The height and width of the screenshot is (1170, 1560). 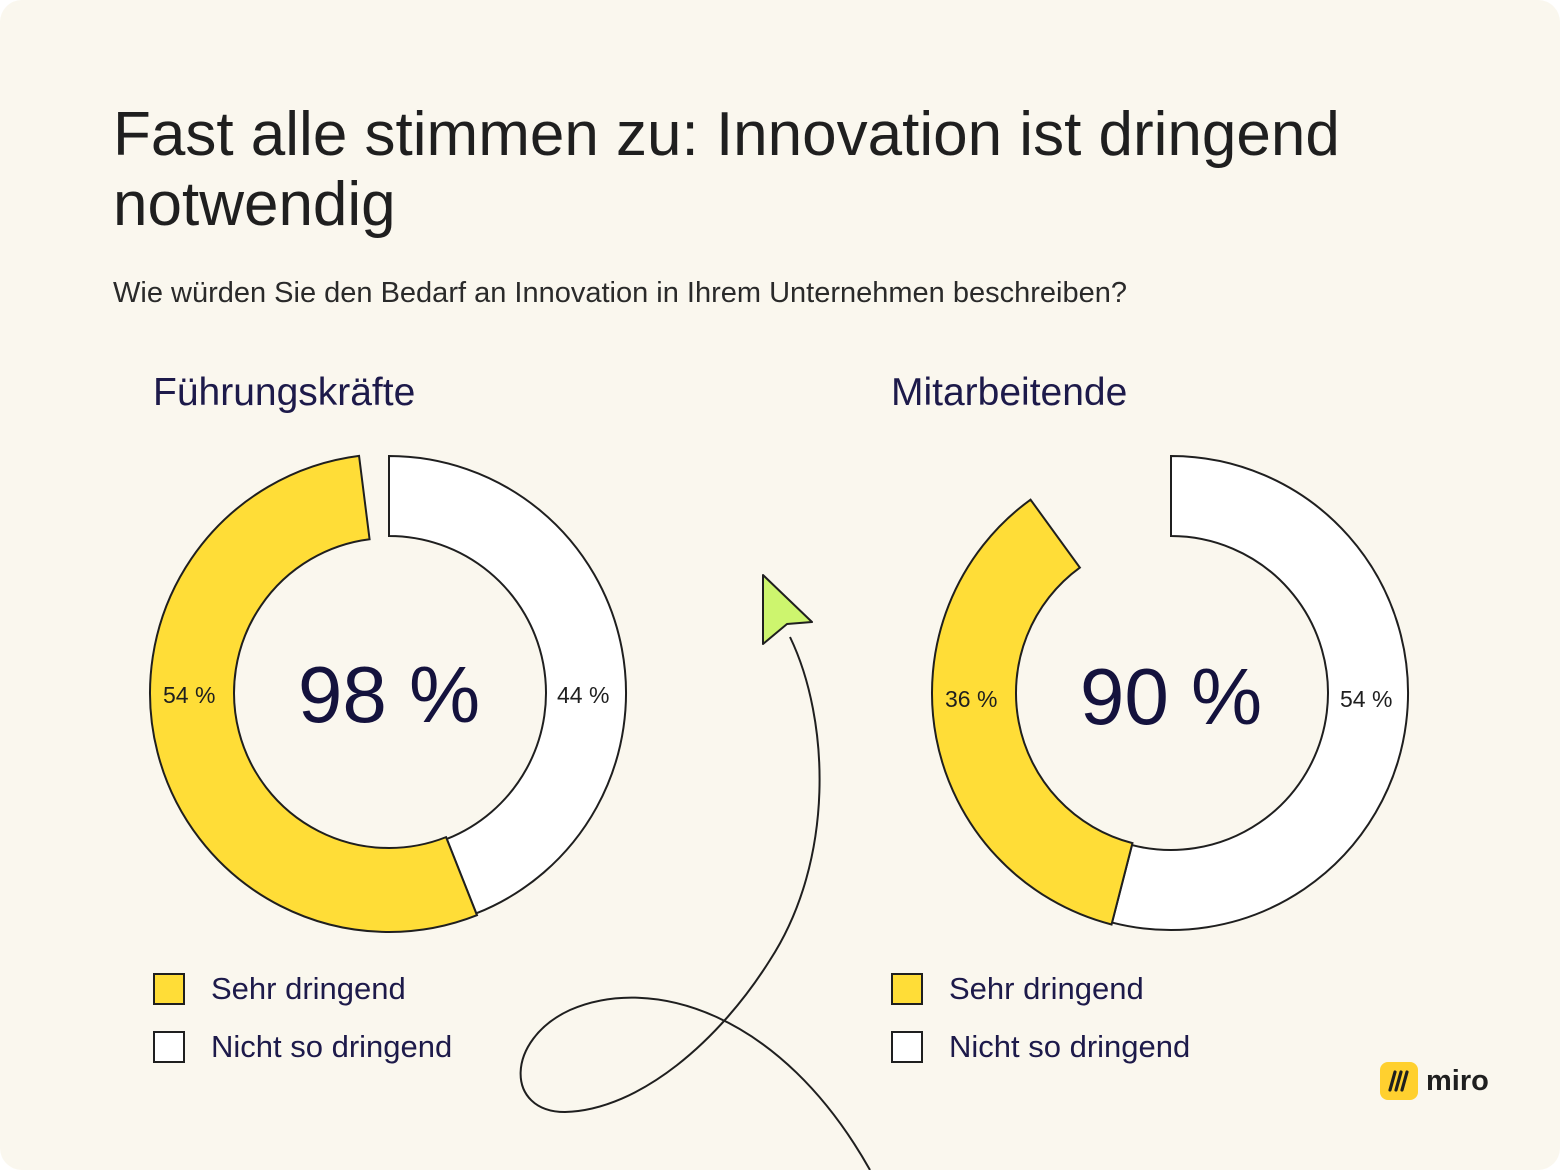 What do you see at coordinates (389, 694) in the screenshot?
I see `center-value-fuehrungskraefte: 98 %` at bounding box center [389, 694].